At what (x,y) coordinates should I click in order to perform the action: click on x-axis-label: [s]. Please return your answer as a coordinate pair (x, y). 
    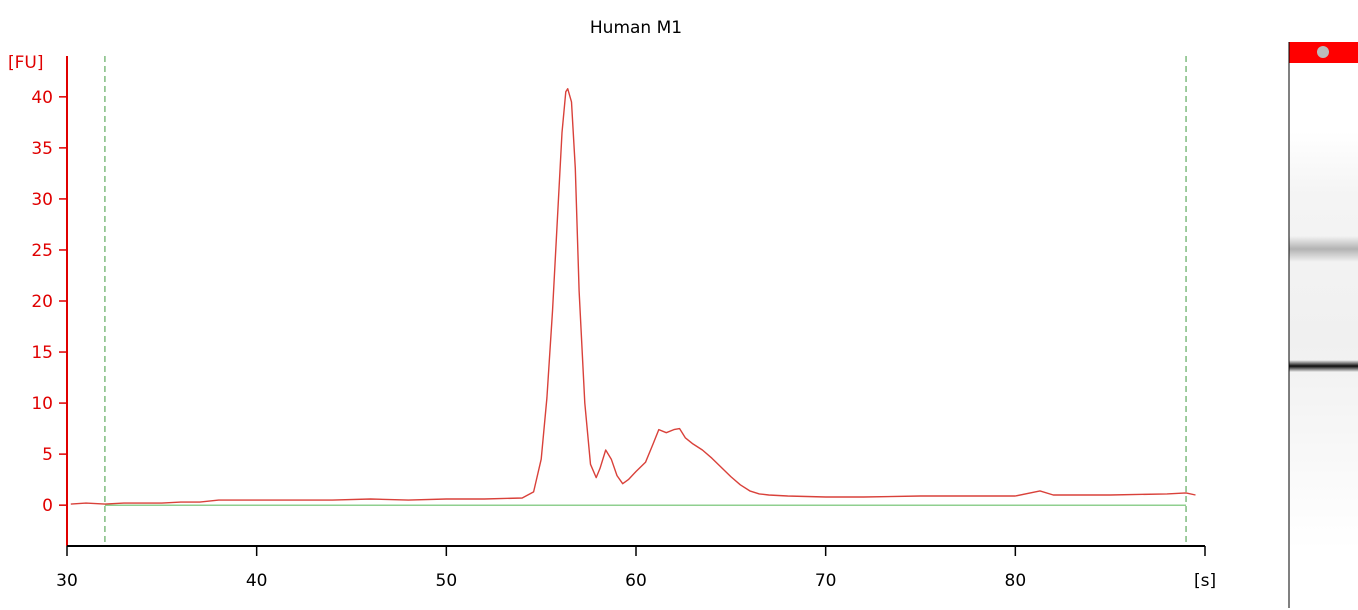
    Looking at the image, I should click on (1205, 581).